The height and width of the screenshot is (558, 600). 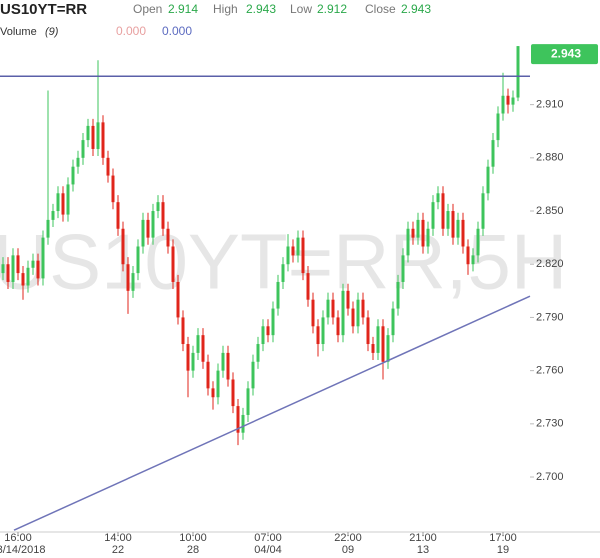 I want to click on x-tick-label: 16:00, so click(x=18, y=538).